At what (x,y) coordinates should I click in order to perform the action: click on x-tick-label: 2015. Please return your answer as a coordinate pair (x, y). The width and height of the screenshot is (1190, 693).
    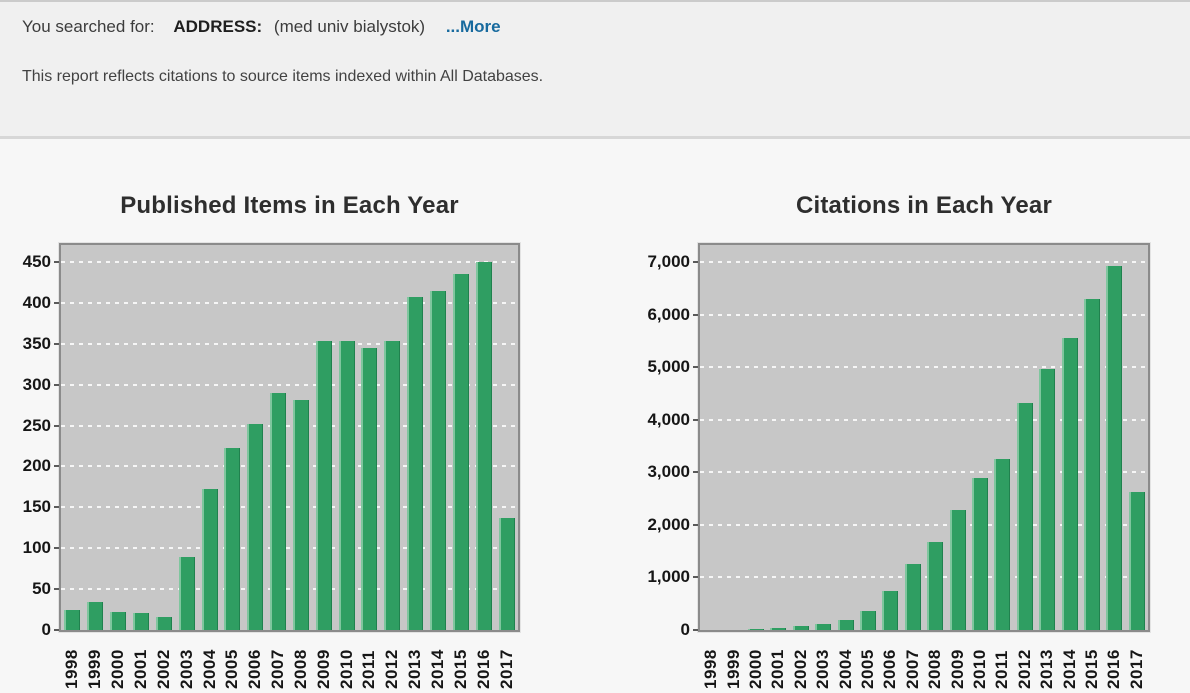
    Looking at the image, I should click on (460, 669).